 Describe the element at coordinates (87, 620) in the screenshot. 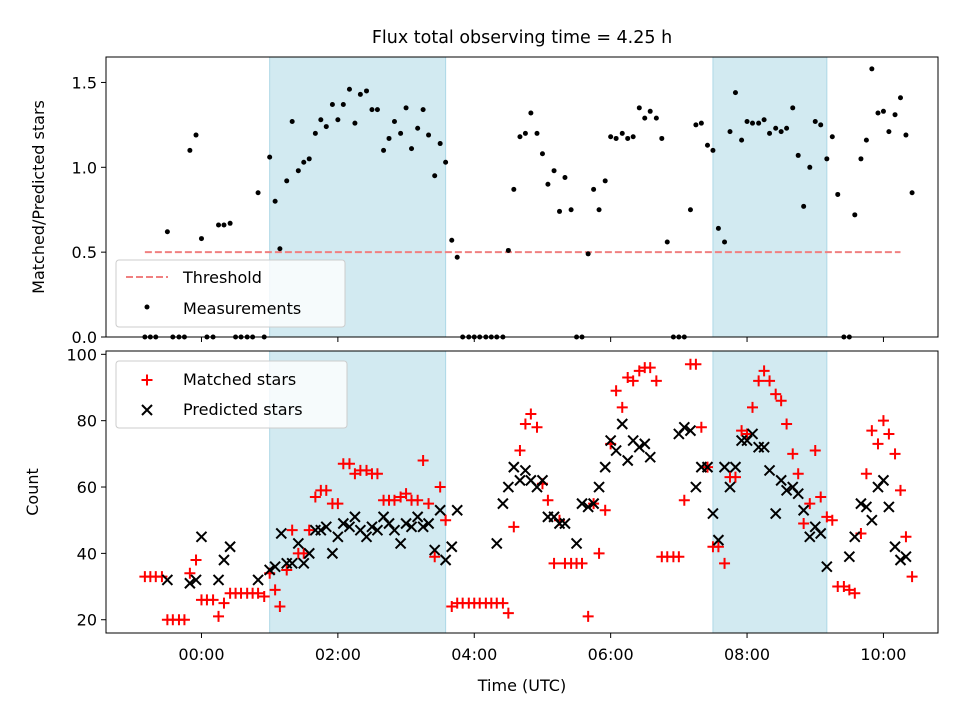

I see `y-tick-label: 20` at that location.